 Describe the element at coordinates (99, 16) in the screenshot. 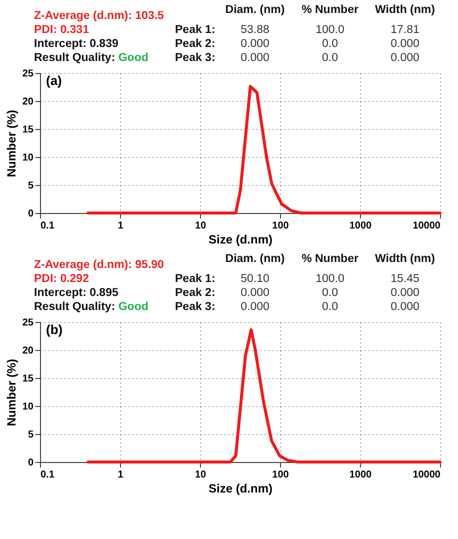

I see `text: Z-Average (d.nm): 103.5` at that location.